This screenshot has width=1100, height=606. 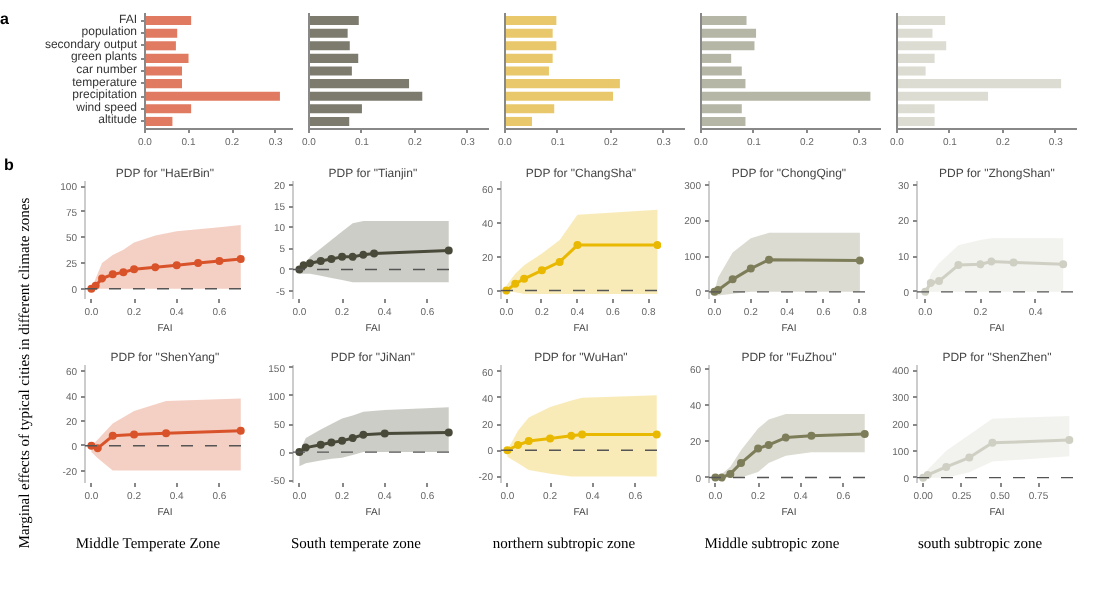 I want to click on text: b, so click(x=9, y=165).